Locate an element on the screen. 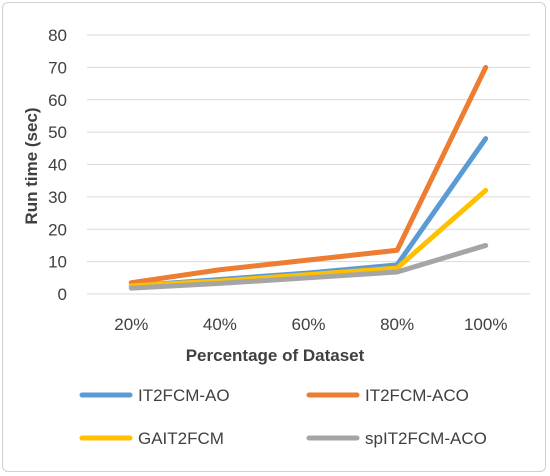 Image resolution: width=550 pixels, height=476 pixels. x-tick-label: 100% is located at coordinates (485, 324).